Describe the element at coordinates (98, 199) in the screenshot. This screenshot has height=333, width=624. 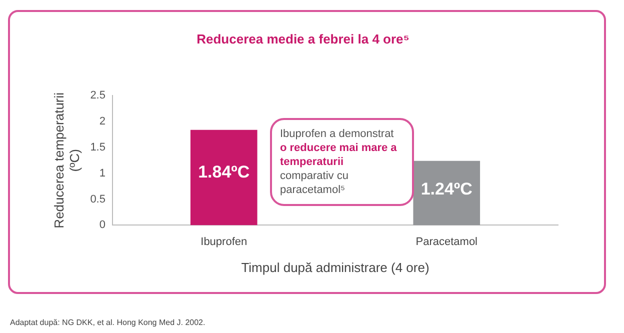
I see `y-tick-label: 0.5` at that location.